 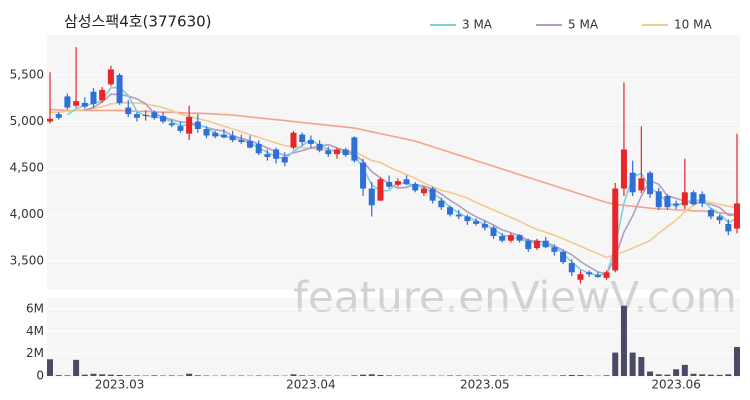 What do you see at coordinates (27, 75) in the screenshot?
I see `y-tick-label: 5,500` at bounding box center [27, 75].